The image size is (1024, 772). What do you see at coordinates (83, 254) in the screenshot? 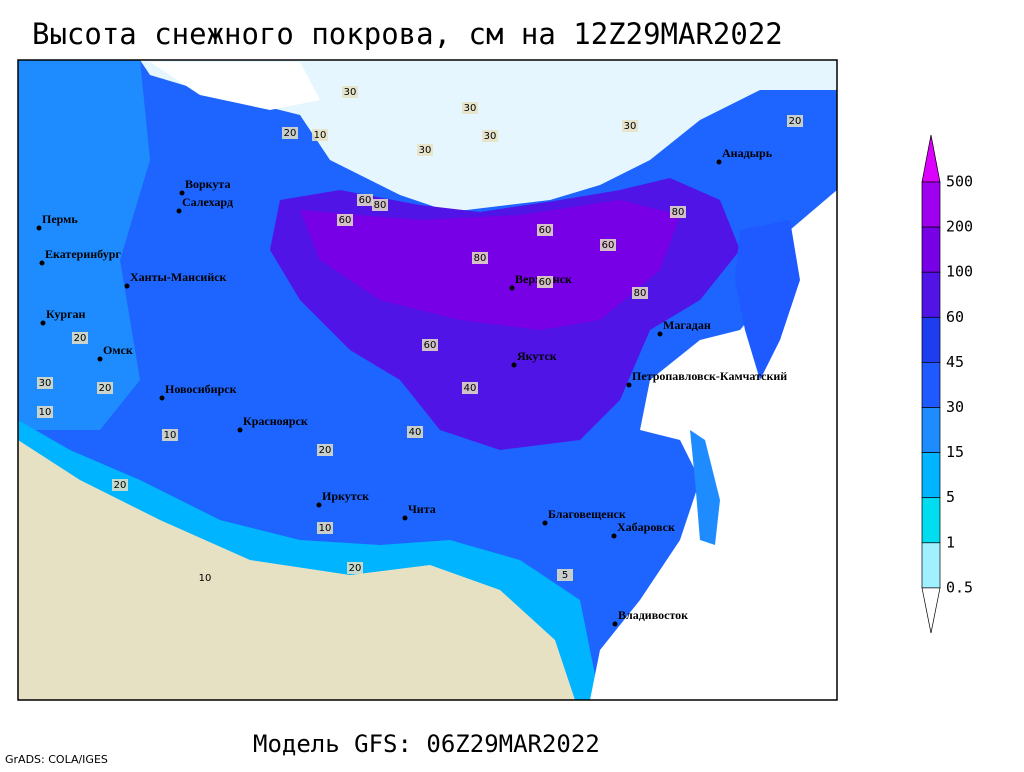
I see `city-label: Екатеринбург` at bounding box center [83, 254].